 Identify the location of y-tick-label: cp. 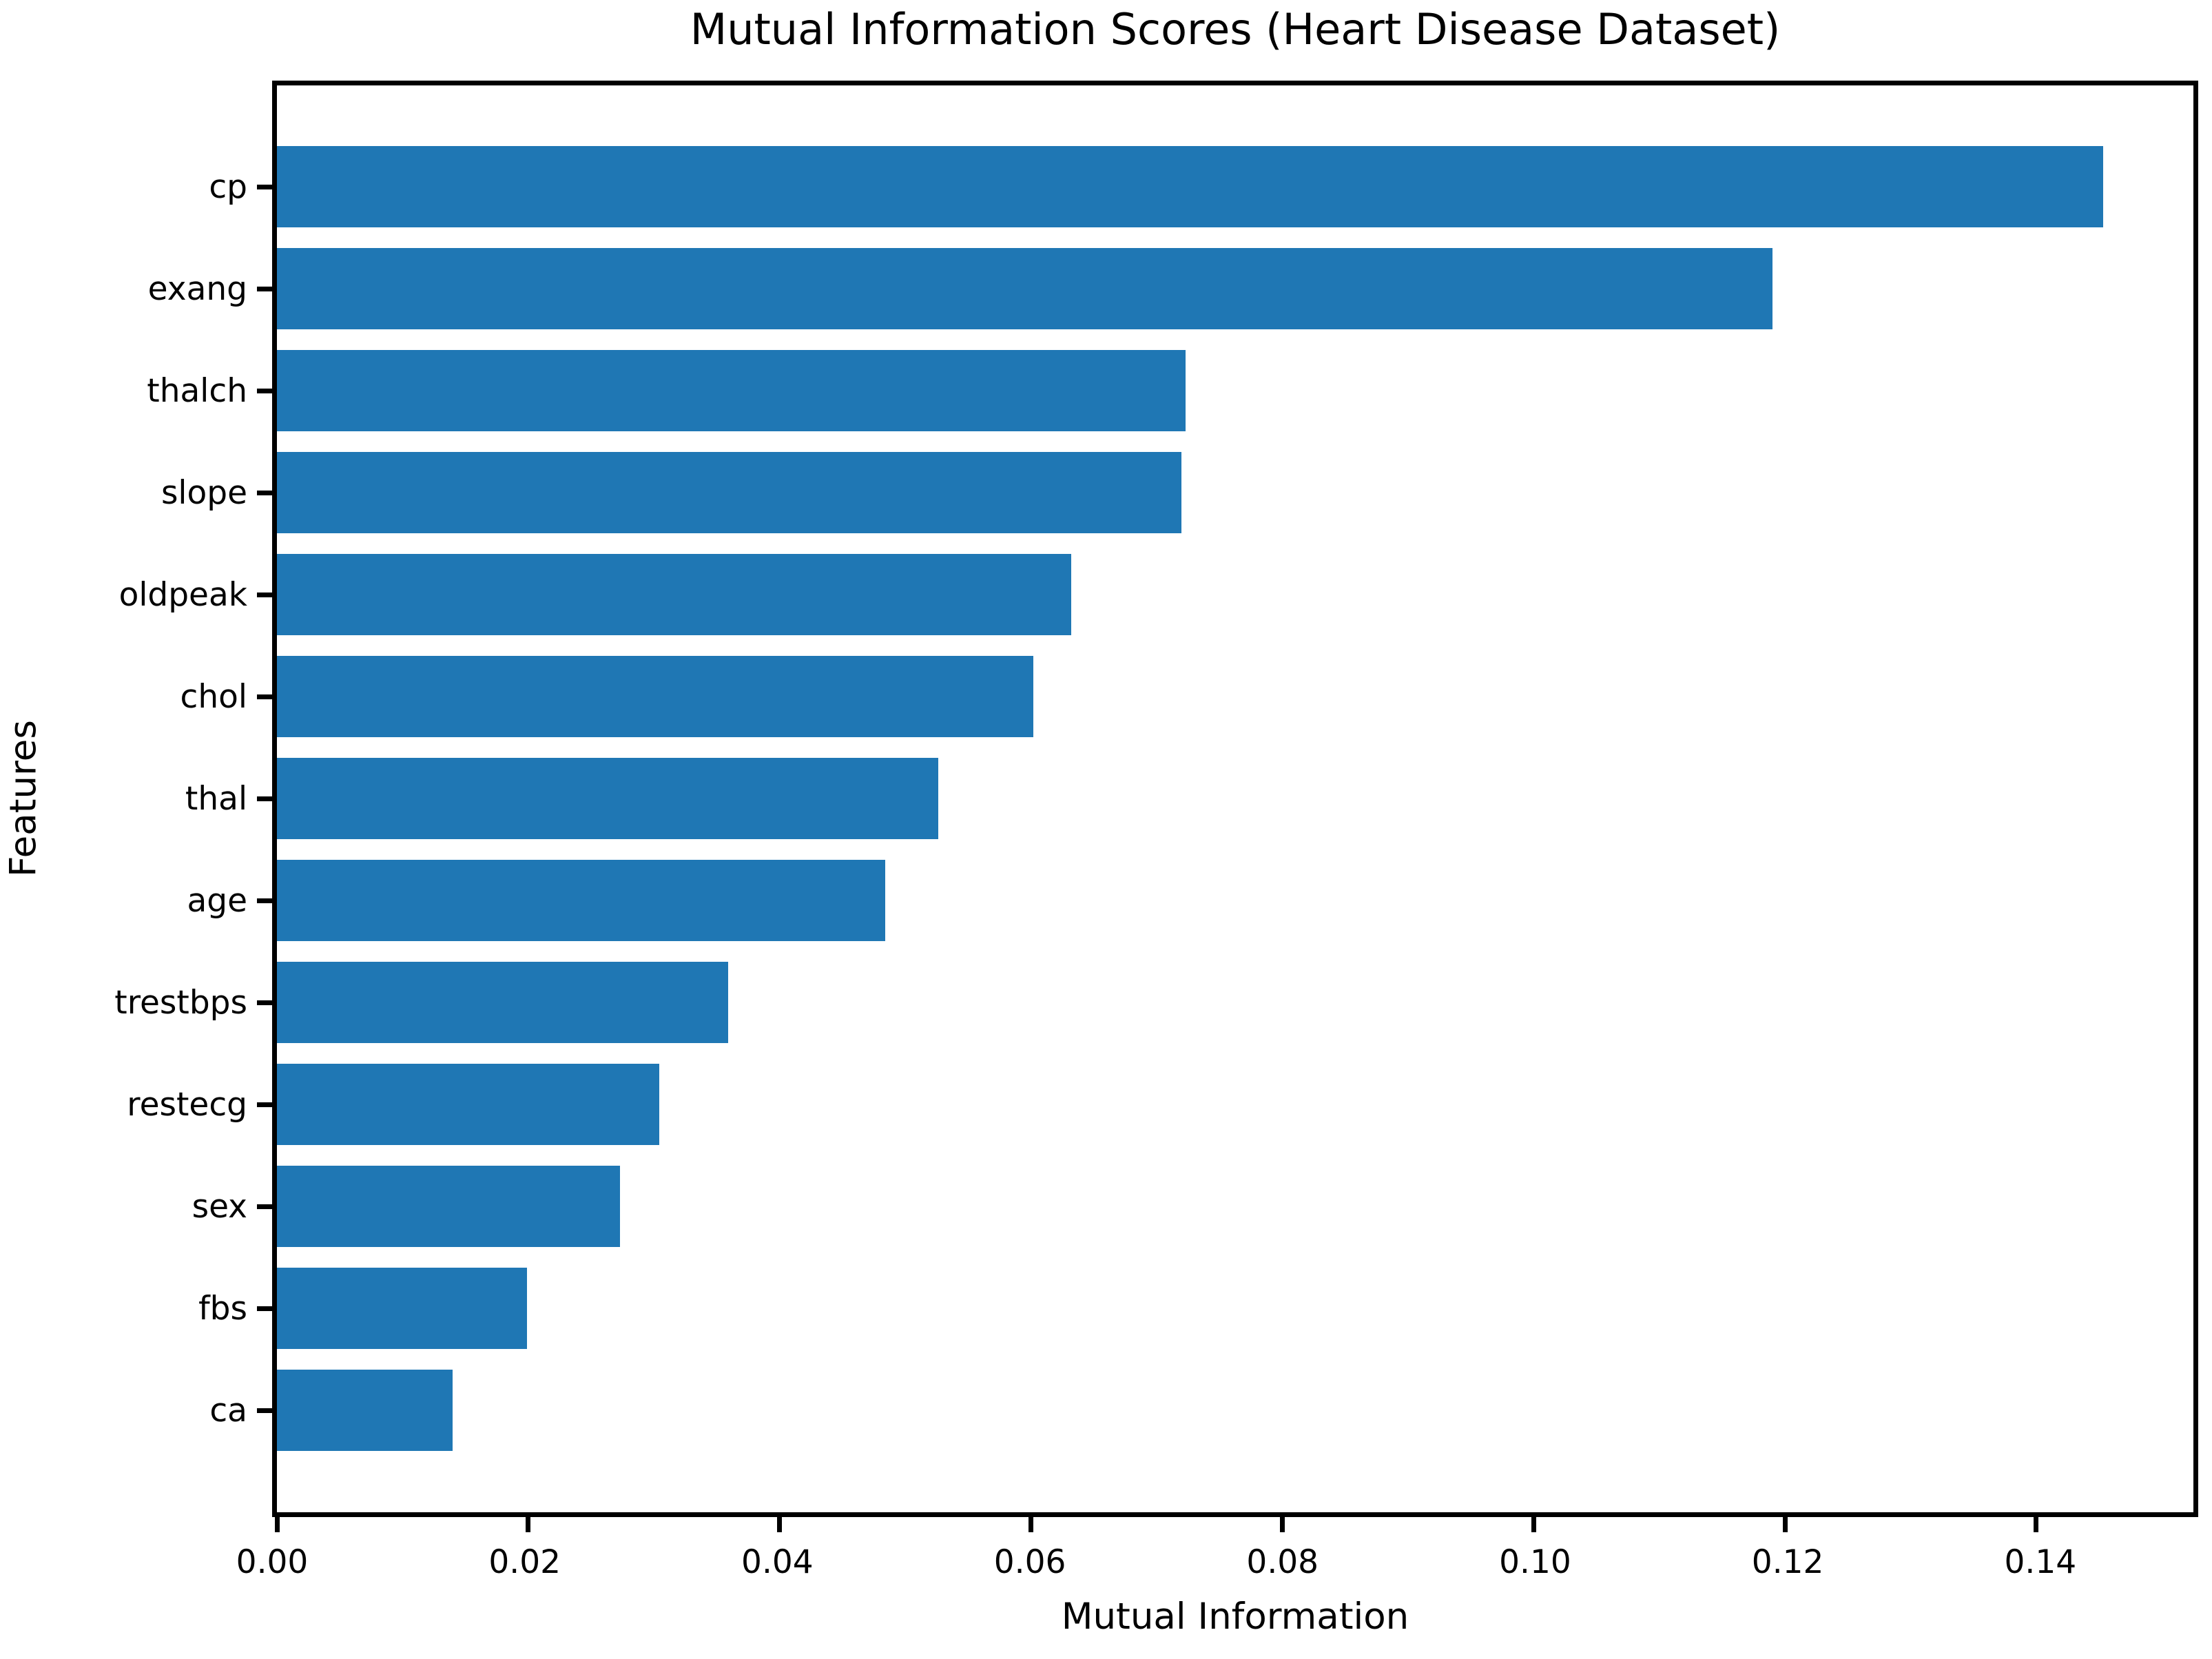
(228, 186).